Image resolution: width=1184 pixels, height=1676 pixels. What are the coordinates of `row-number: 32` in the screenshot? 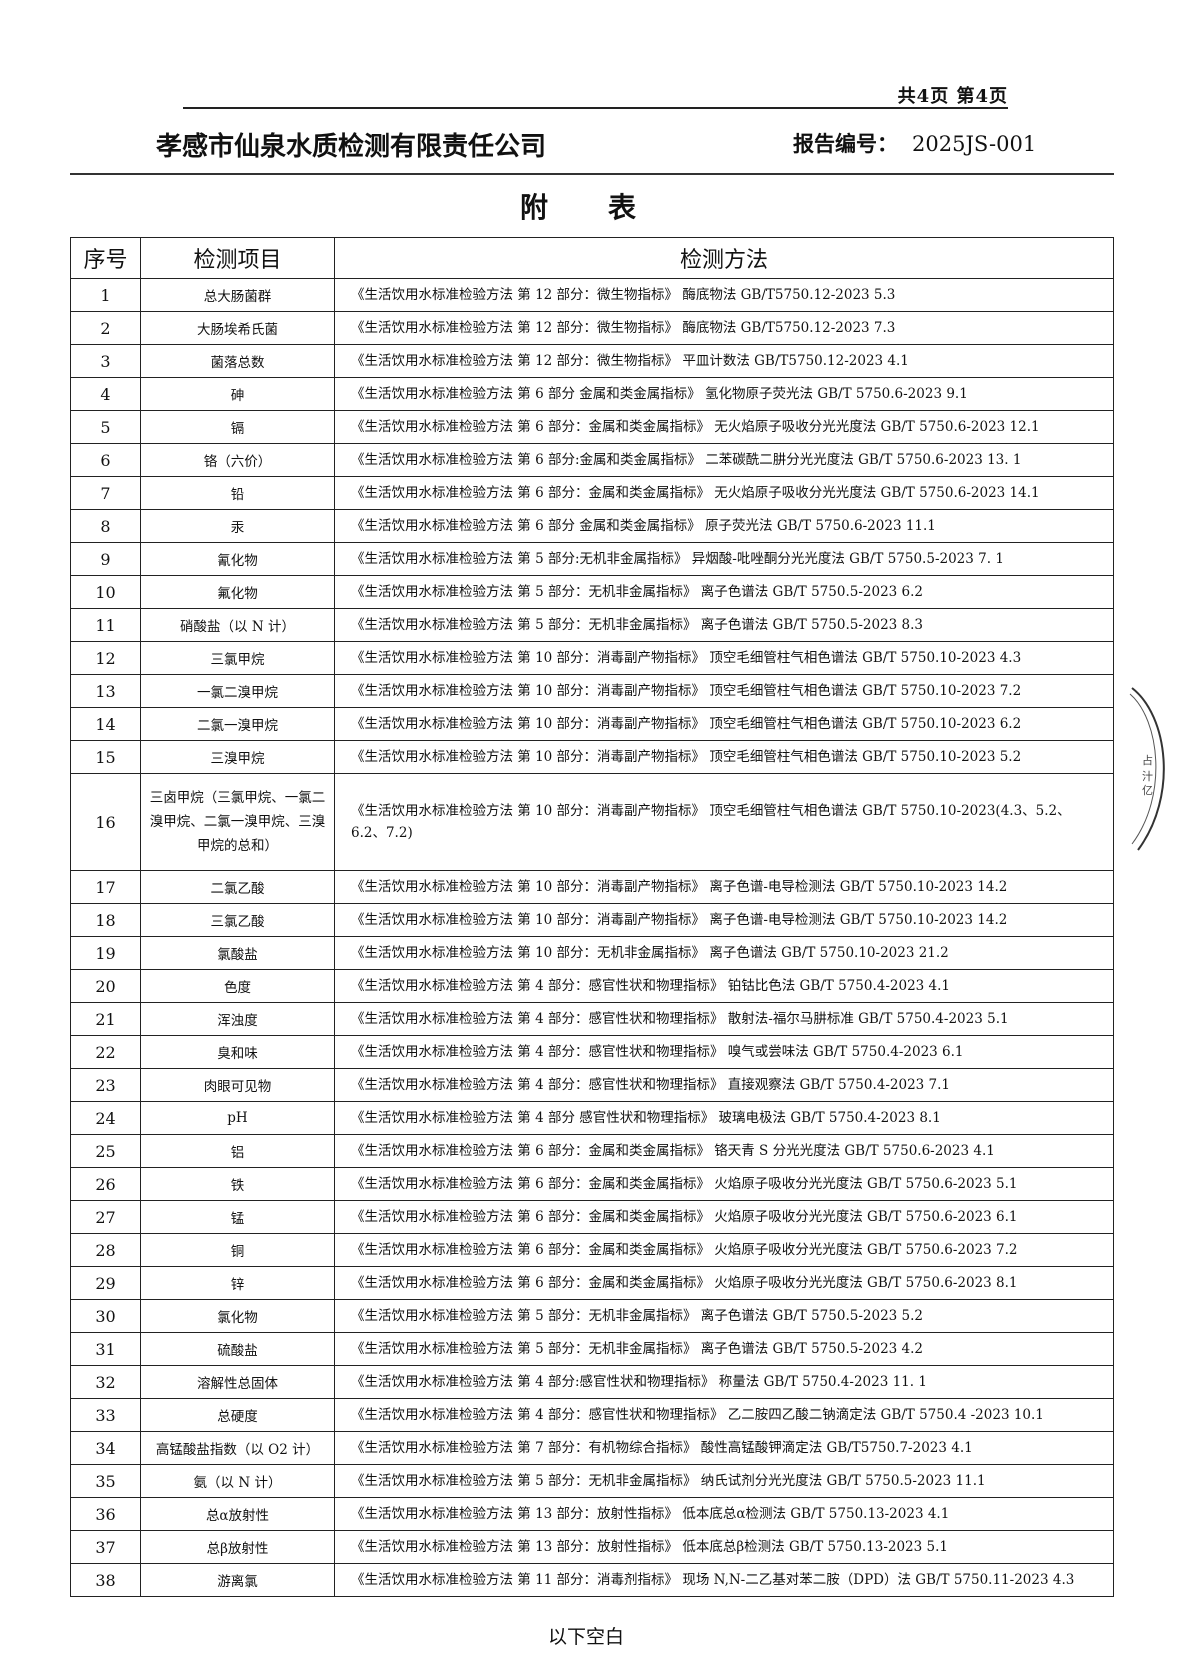 It's located at (105, 1382).